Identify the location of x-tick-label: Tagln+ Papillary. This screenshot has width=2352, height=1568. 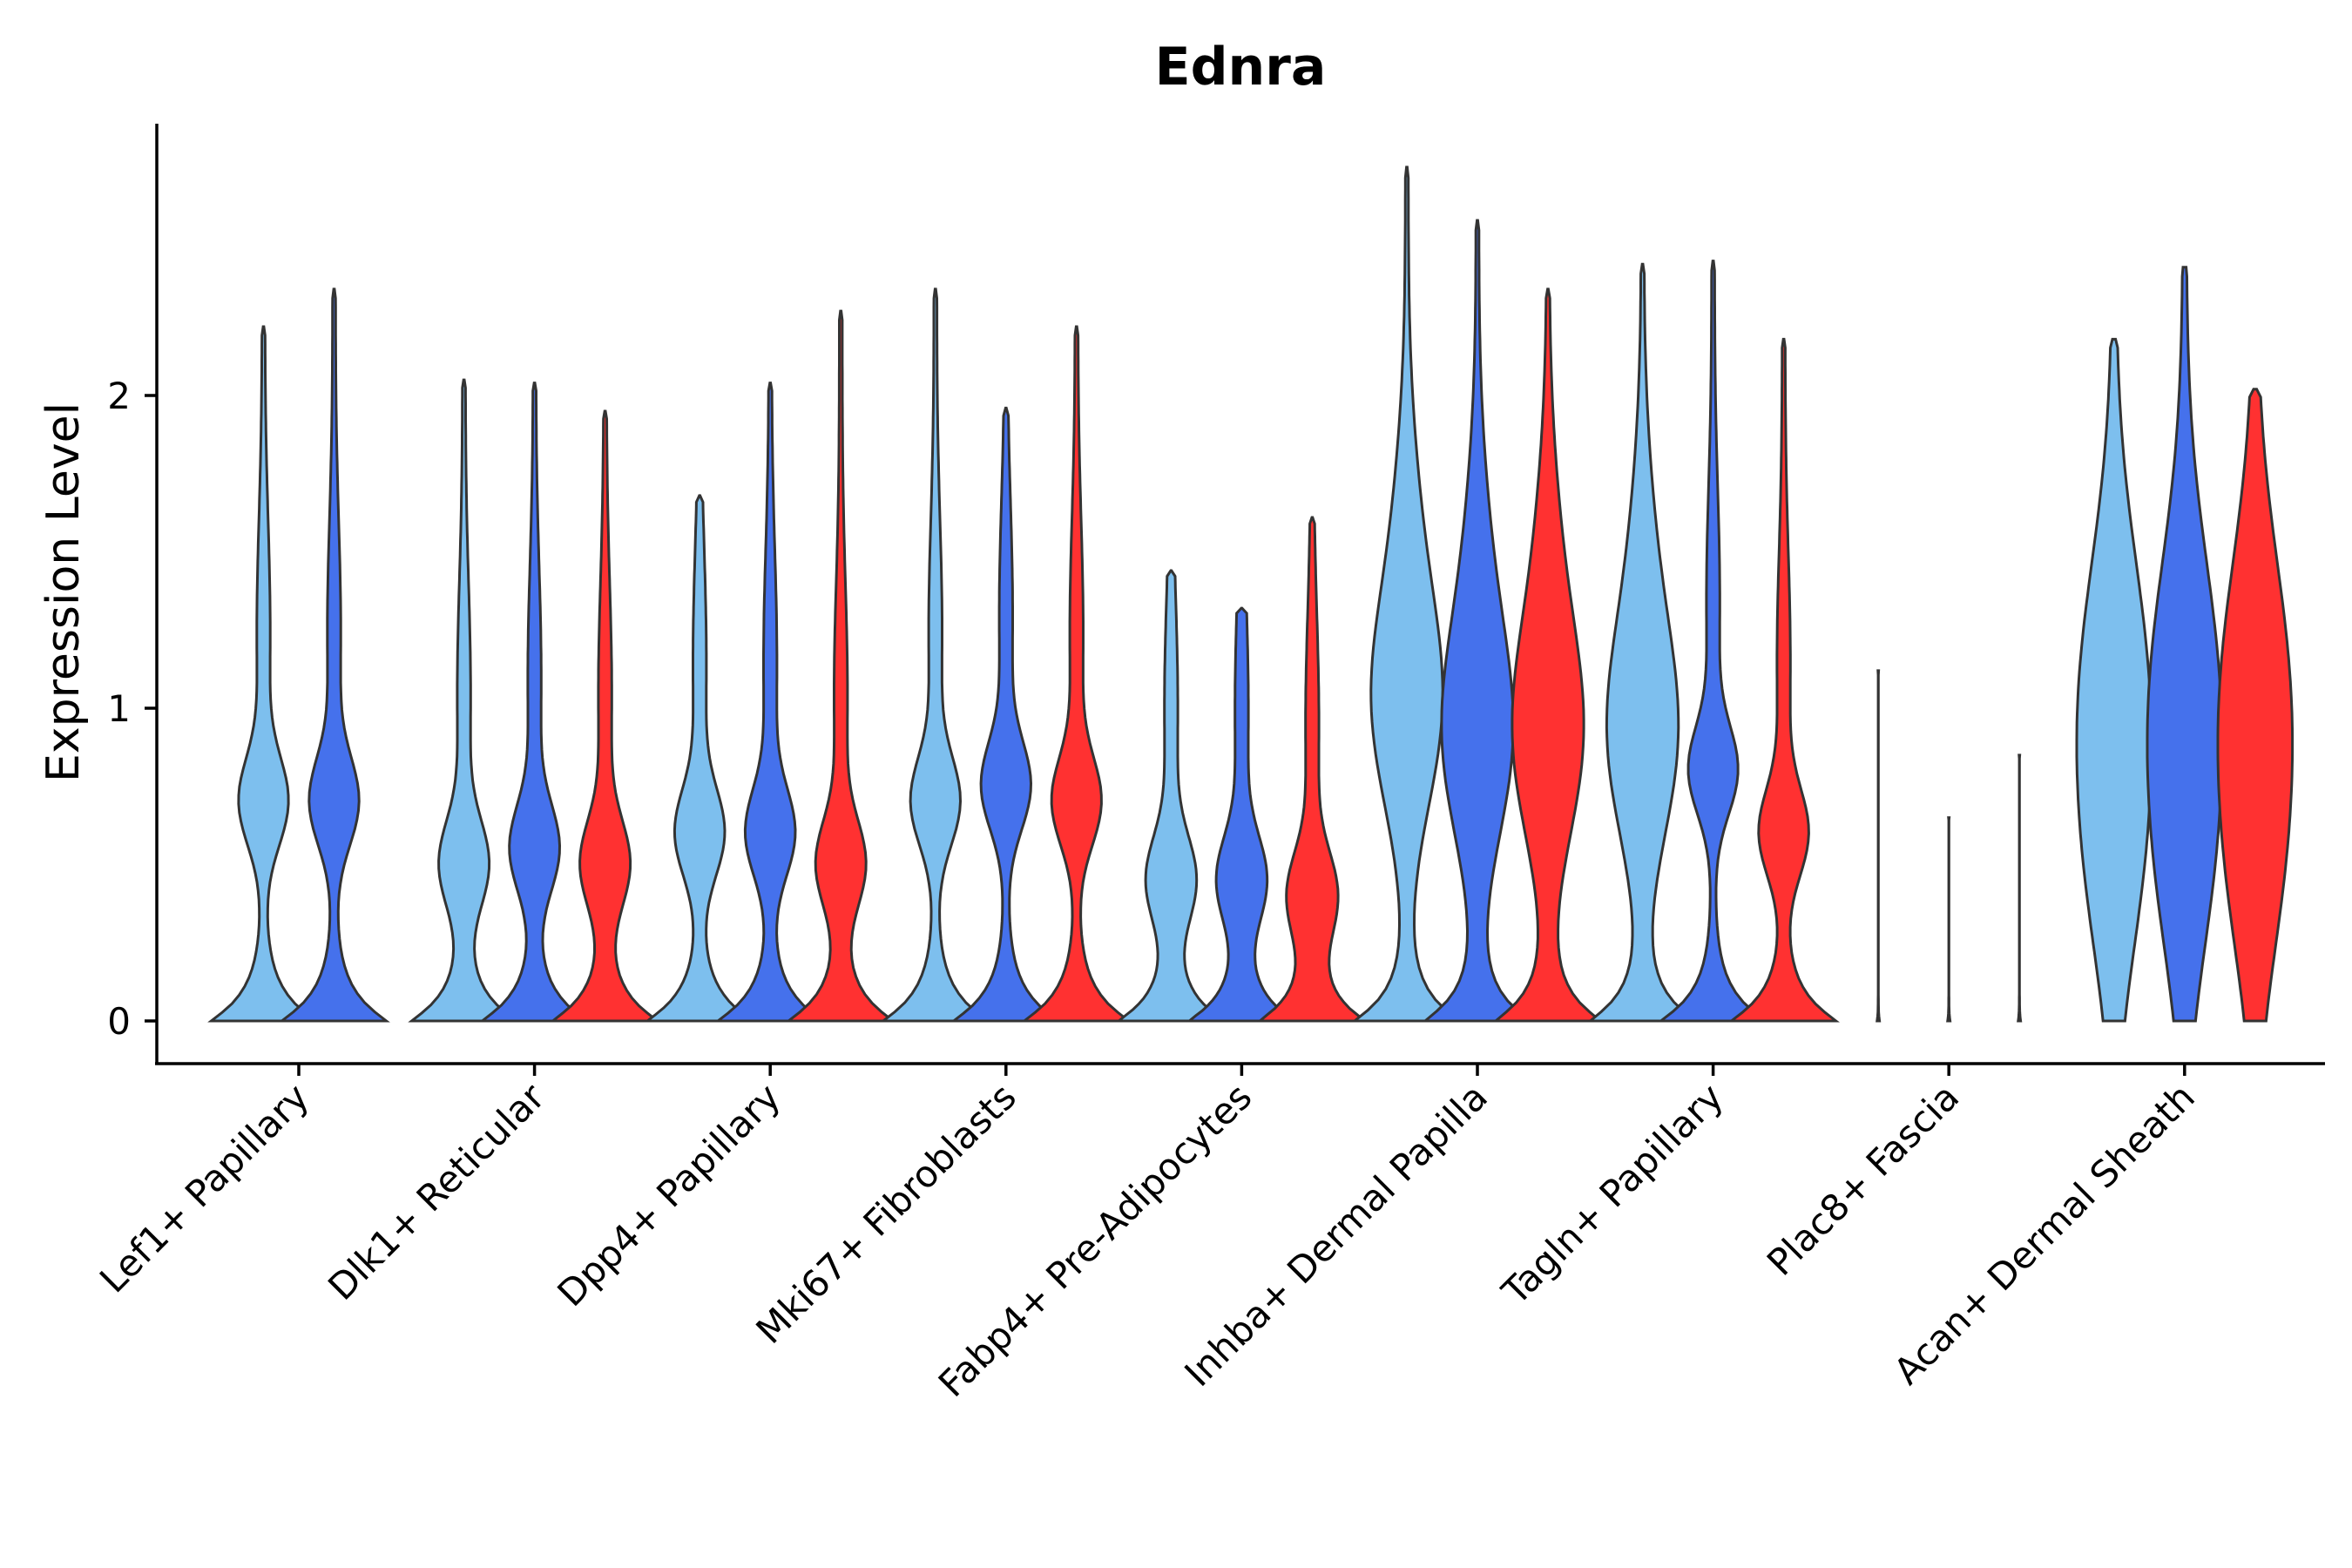
(1612, 1194).